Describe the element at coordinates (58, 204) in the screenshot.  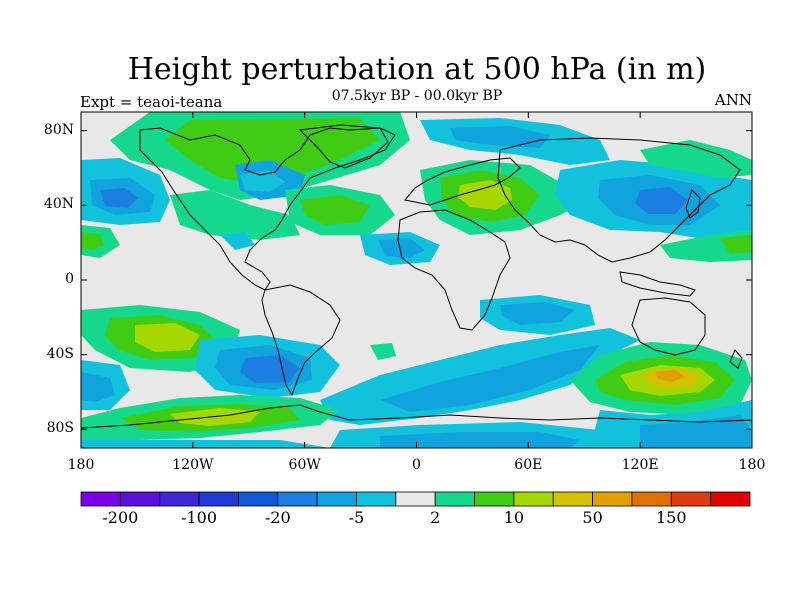
I see `y-tick-label: 40N` at that location.